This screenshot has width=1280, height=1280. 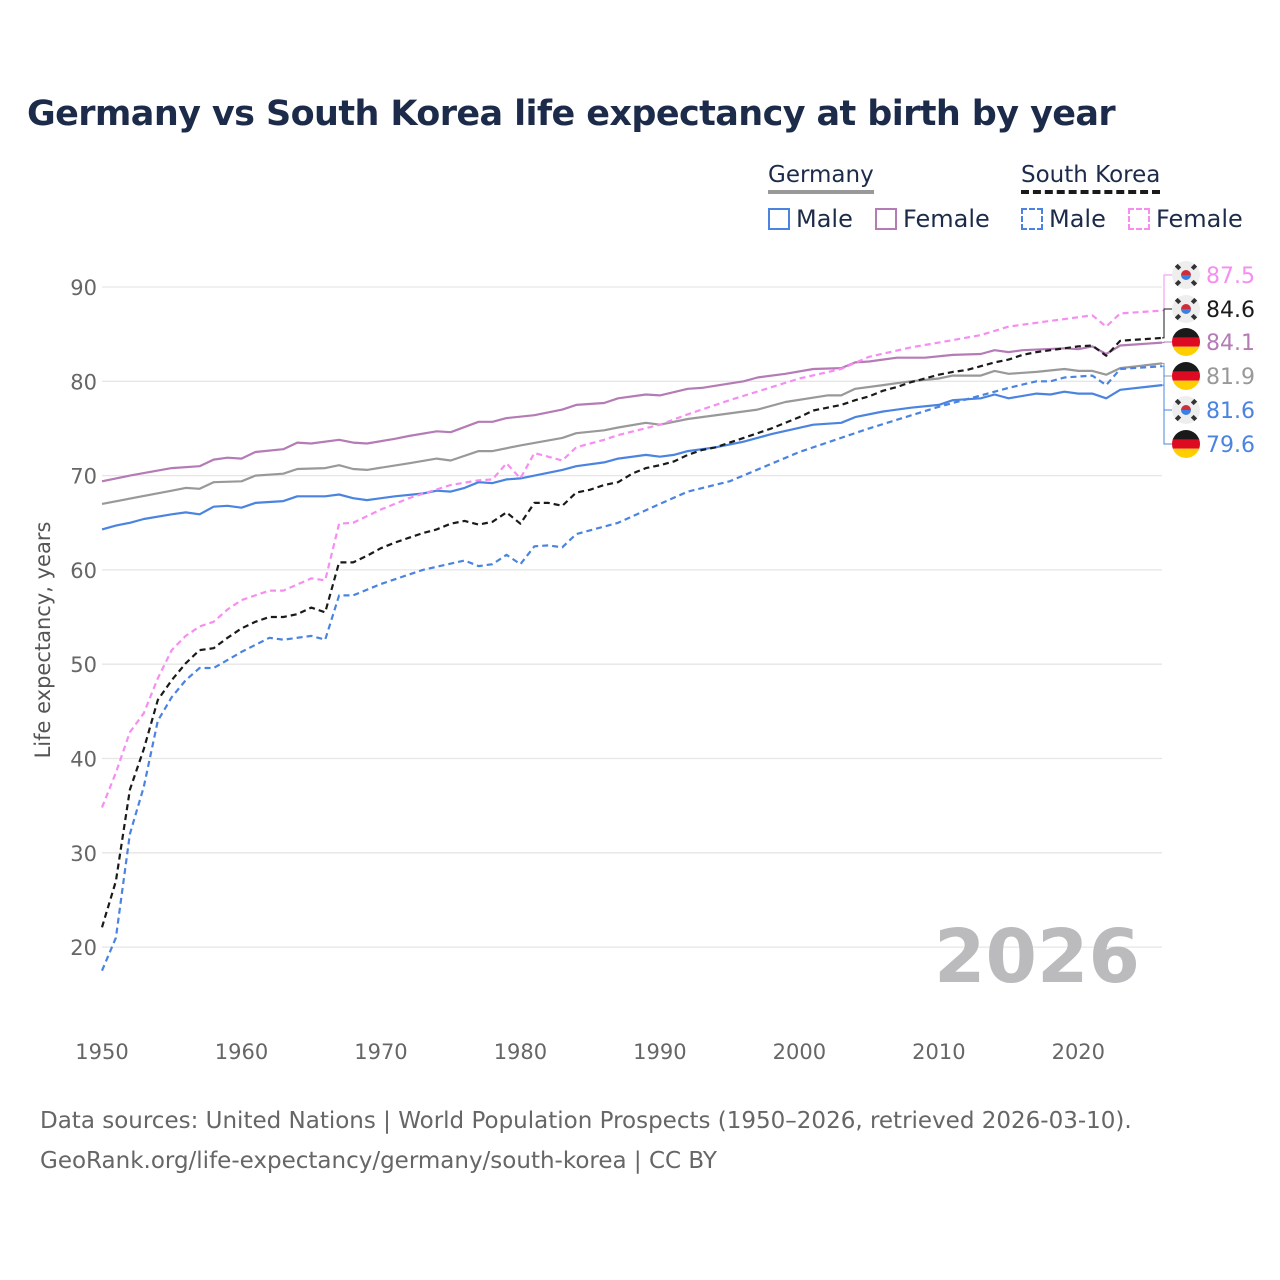 What do you see at coordinates (241, 1052) in the screenshot?
I see `x-tick-label: 1960` at bounding box center [241, 1052].